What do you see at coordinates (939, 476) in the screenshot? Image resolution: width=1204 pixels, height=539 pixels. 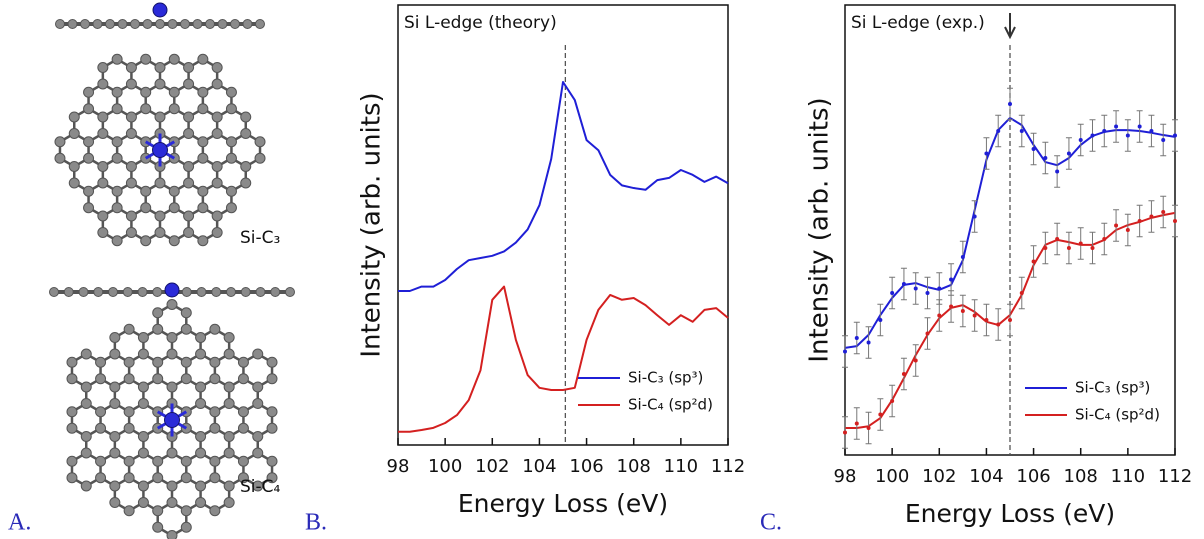 I see `x-tick-label: 102` at bounding box center [939, 476].